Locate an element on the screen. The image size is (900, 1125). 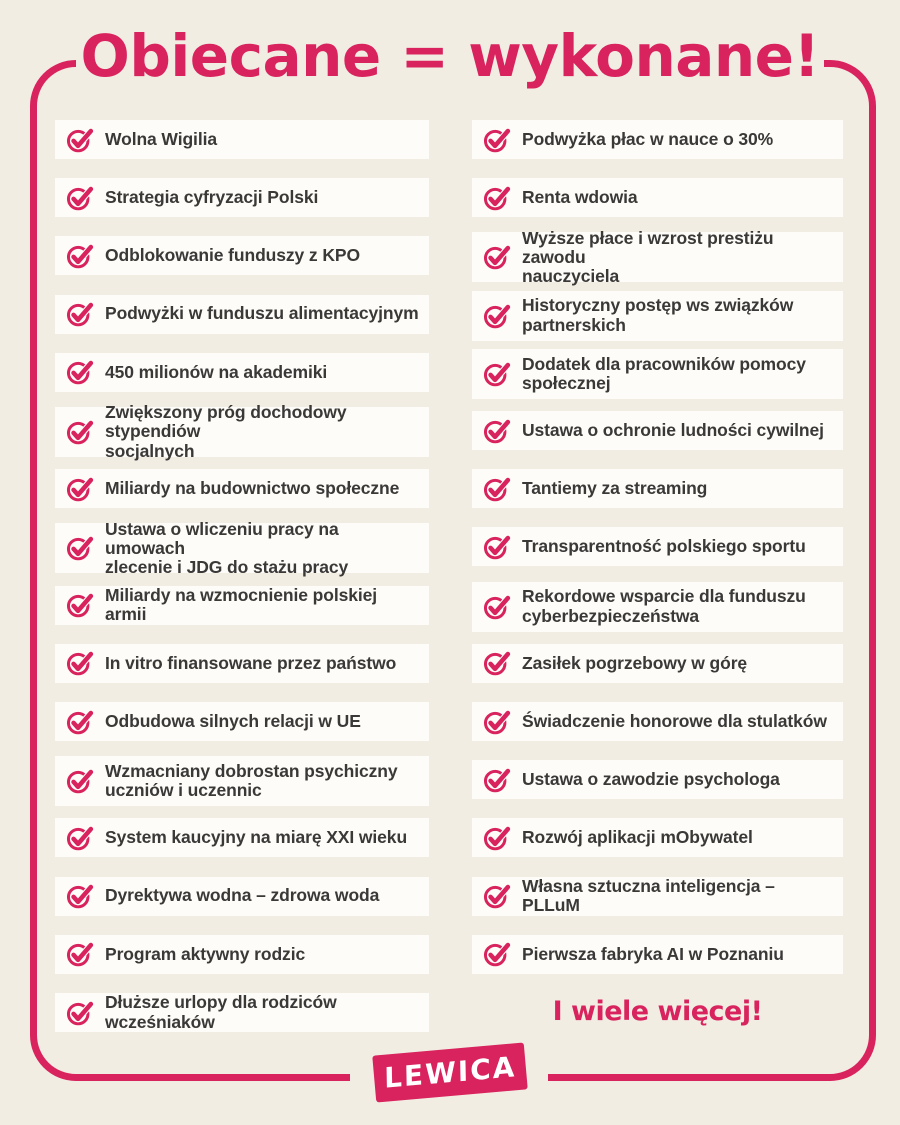
checklist-item: Dyrektywa wodna – zdrowa woda is located at coordinates (242, 896).